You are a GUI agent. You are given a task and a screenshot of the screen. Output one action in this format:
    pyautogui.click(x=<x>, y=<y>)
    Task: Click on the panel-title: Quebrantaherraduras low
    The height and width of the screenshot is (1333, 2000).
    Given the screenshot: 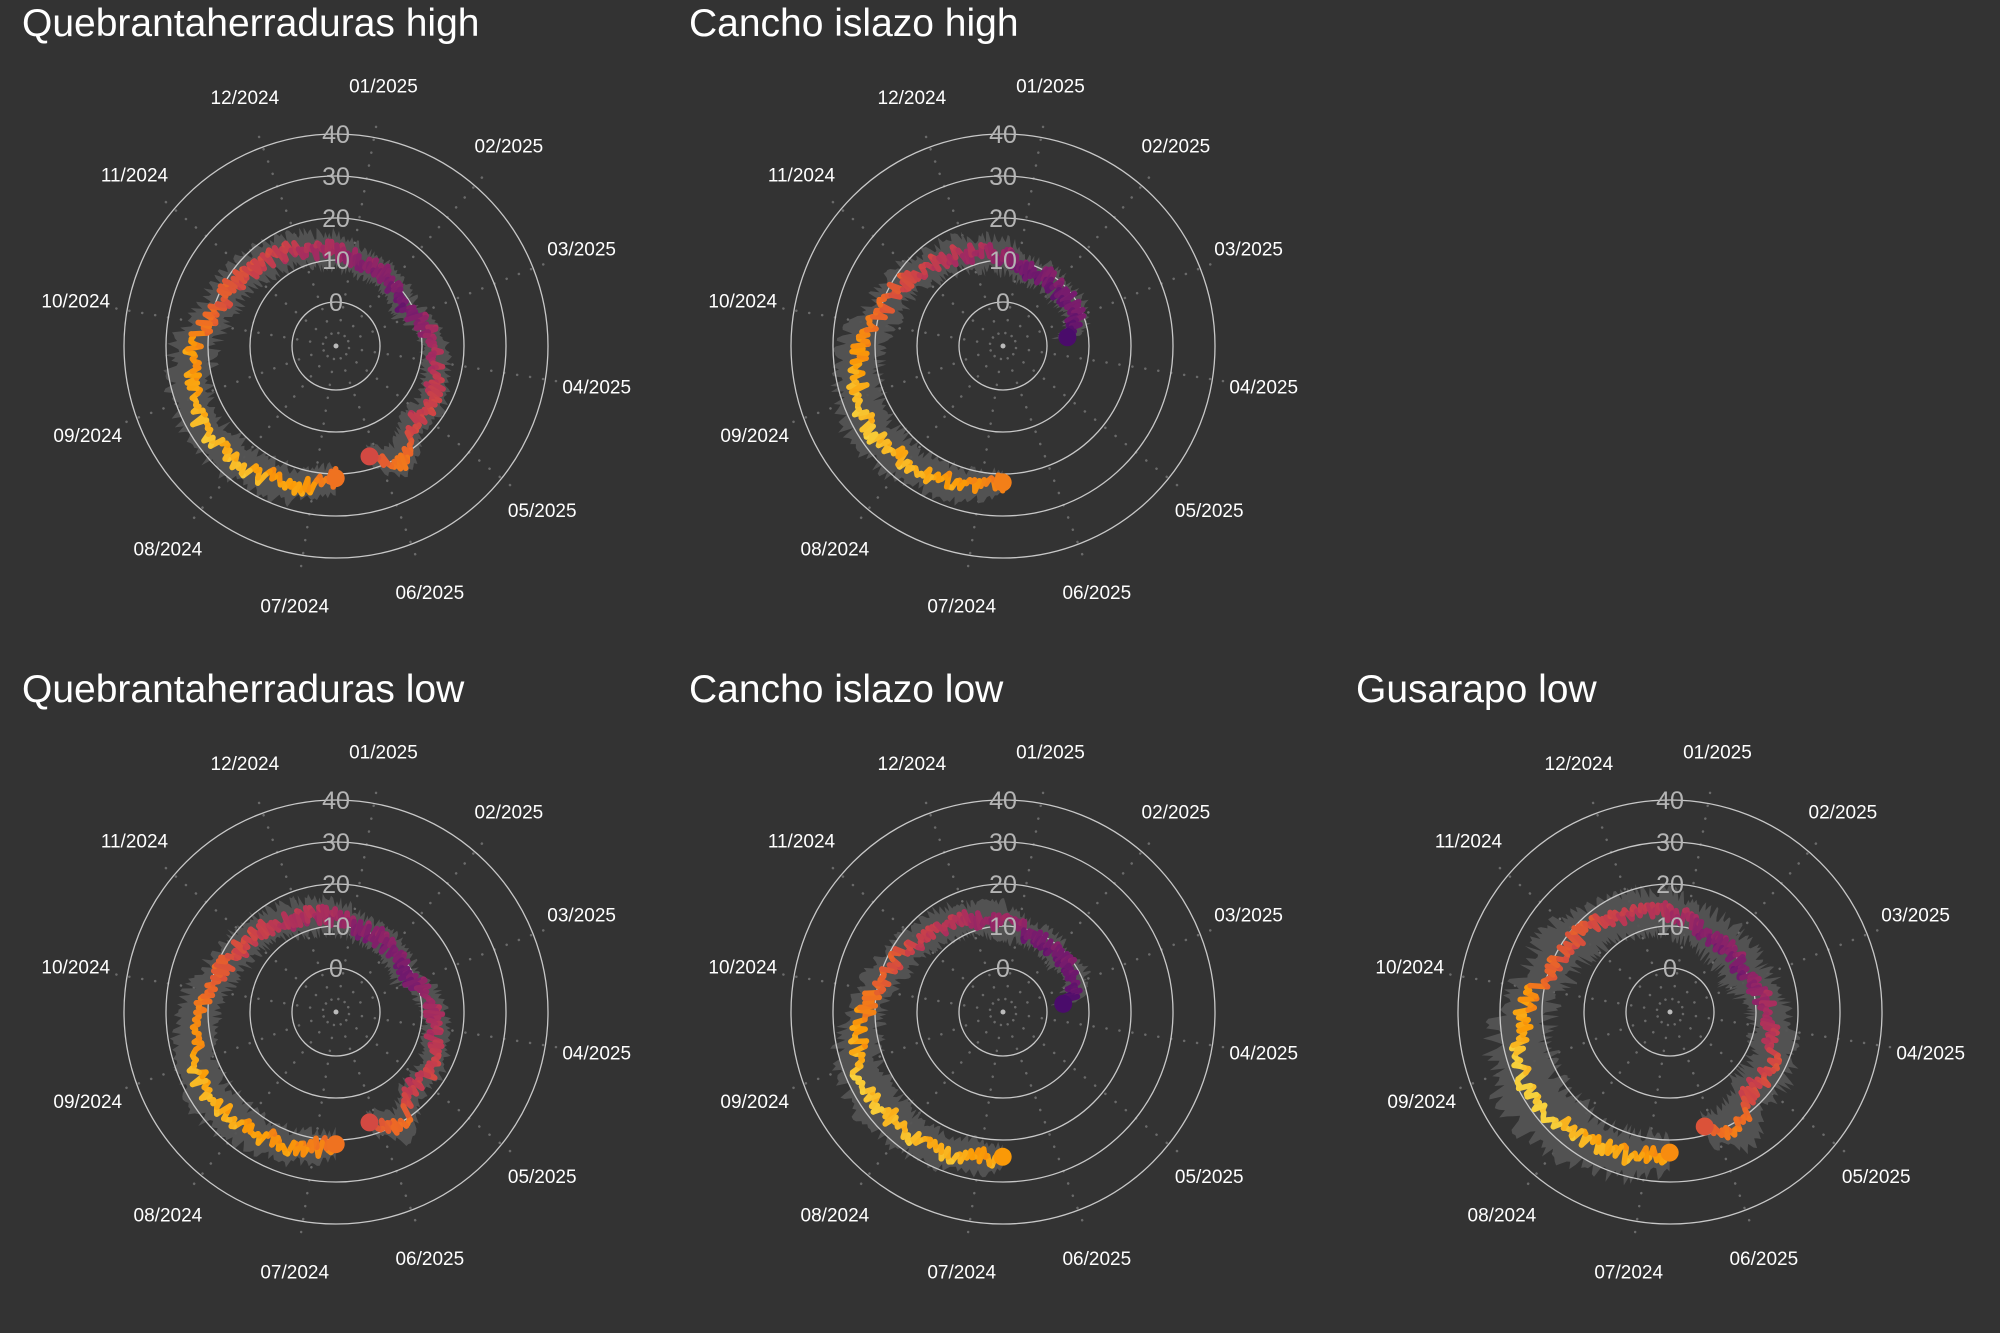 What is the action you would take?
    pyautogui.click(x=243, y=689)
    